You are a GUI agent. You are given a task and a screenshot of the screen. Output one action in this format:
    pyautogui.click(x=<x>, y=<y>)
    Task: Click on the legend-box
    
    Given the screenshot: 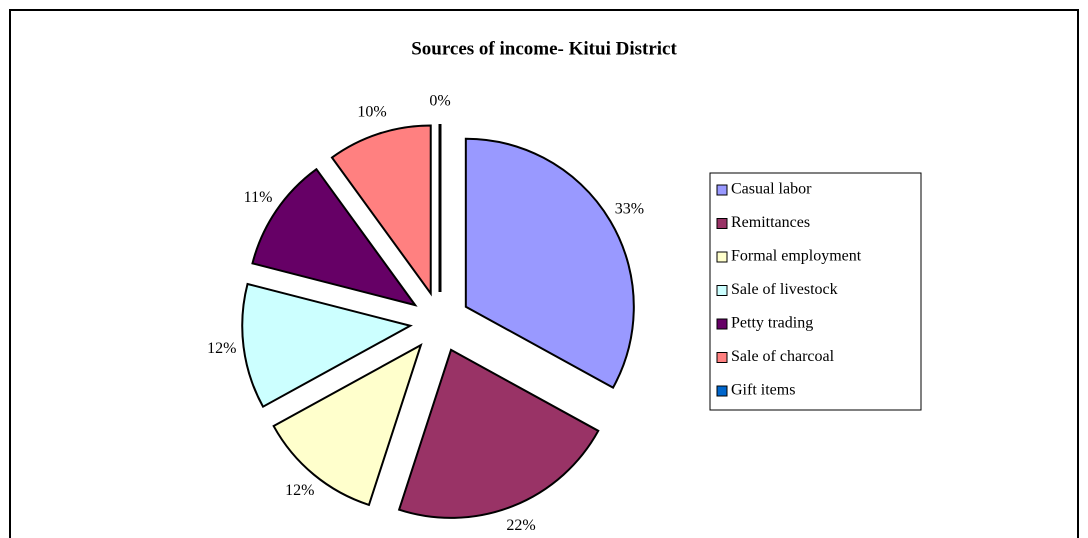 What is the action you would take?
    pyautogui.click(x=815, y=291)
    